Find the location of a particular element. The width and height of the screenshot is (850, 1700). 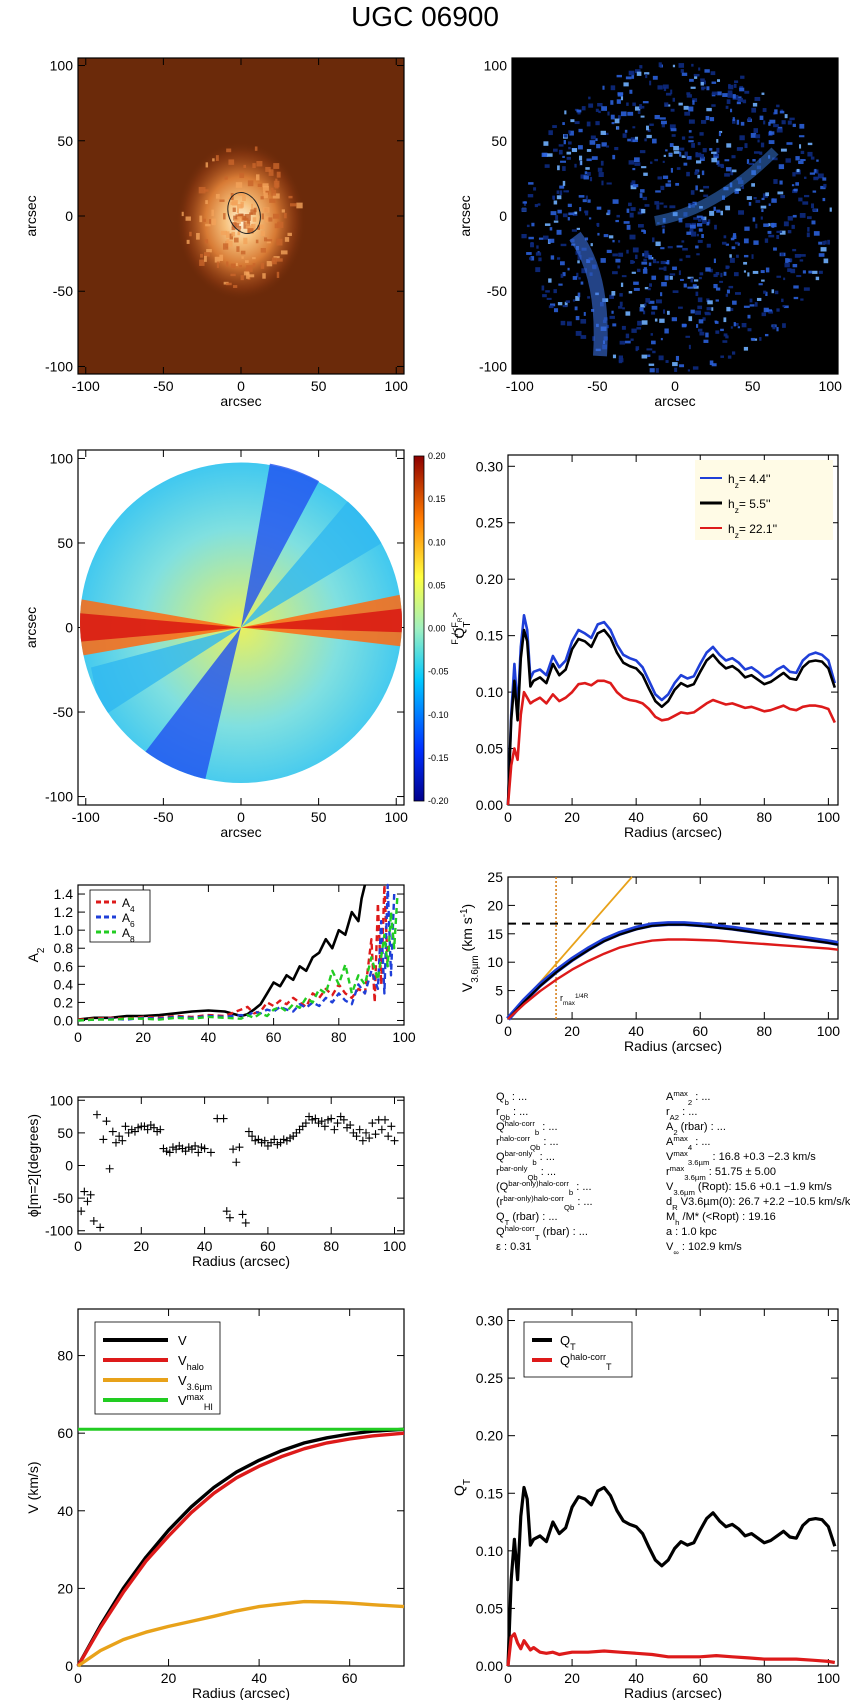

x-tick-label: 20 is located at coordinates (169, 1678).